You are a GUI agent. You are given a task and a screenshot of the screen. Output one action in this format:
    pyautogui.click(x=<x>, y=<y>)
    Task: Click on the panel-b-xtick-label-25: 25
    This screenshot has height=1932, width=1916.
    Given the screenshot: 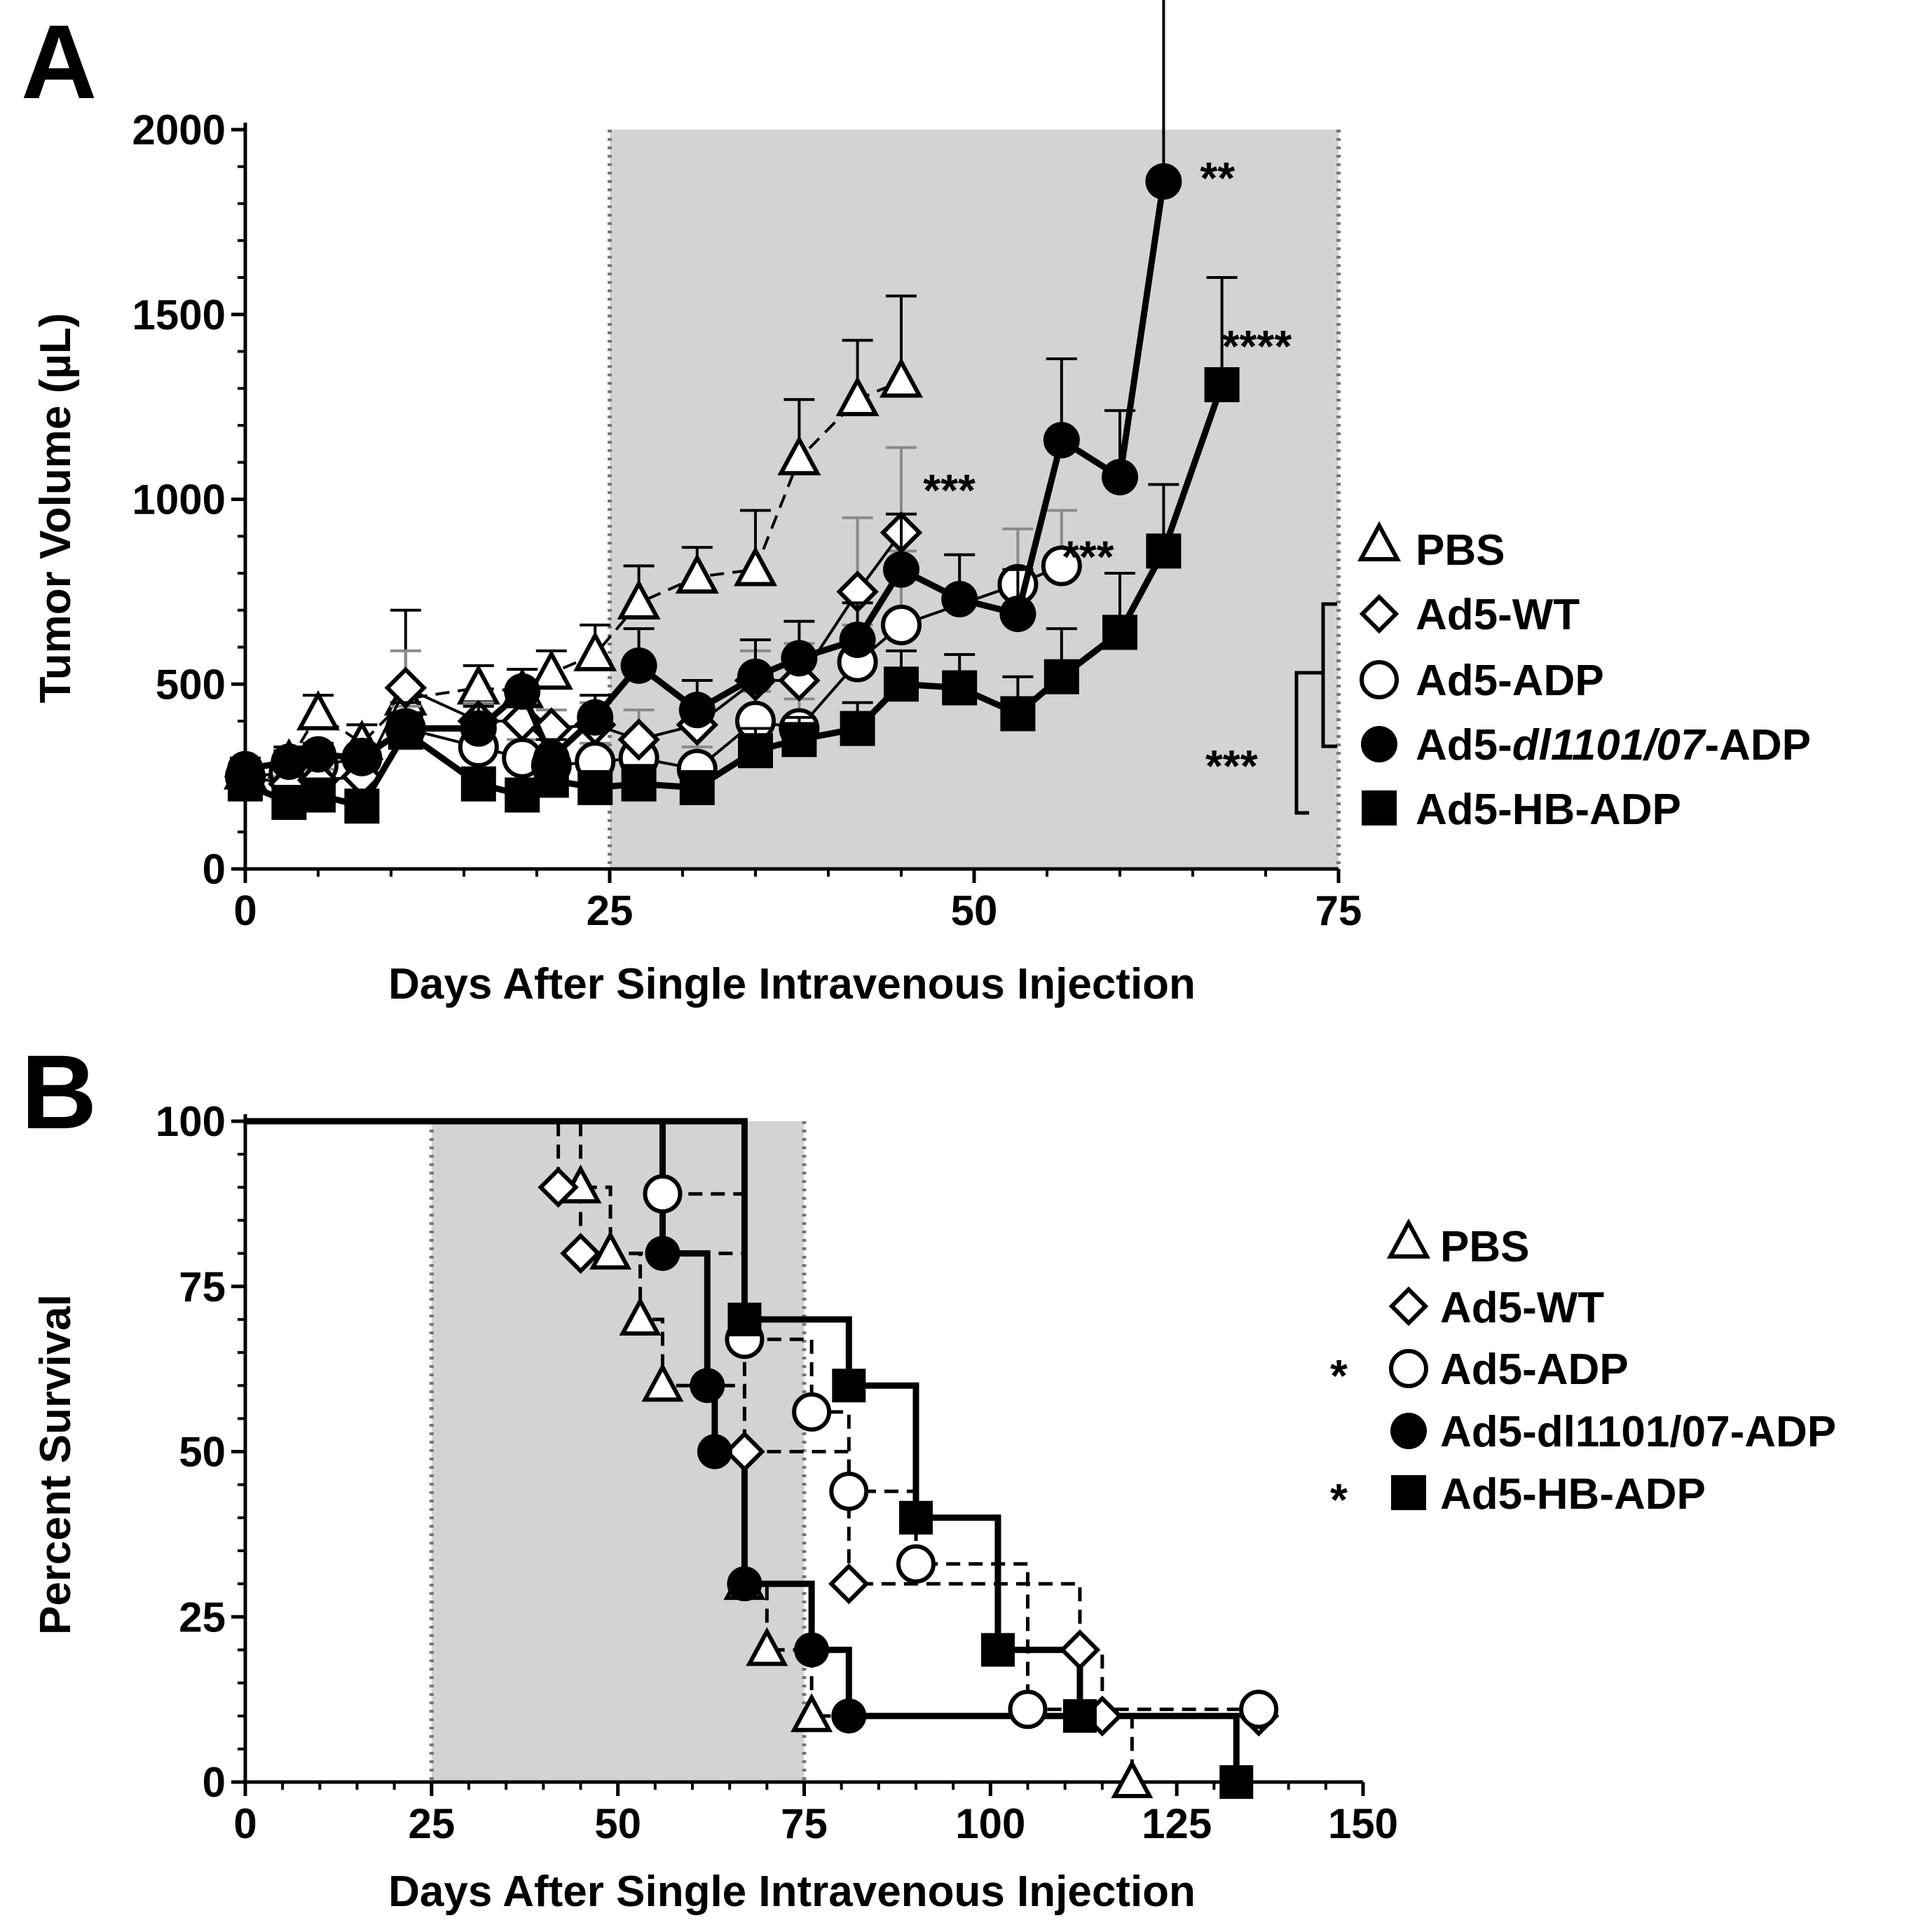 What is the action you would take?
    pyautogui.click(x=431, y=1823)
    